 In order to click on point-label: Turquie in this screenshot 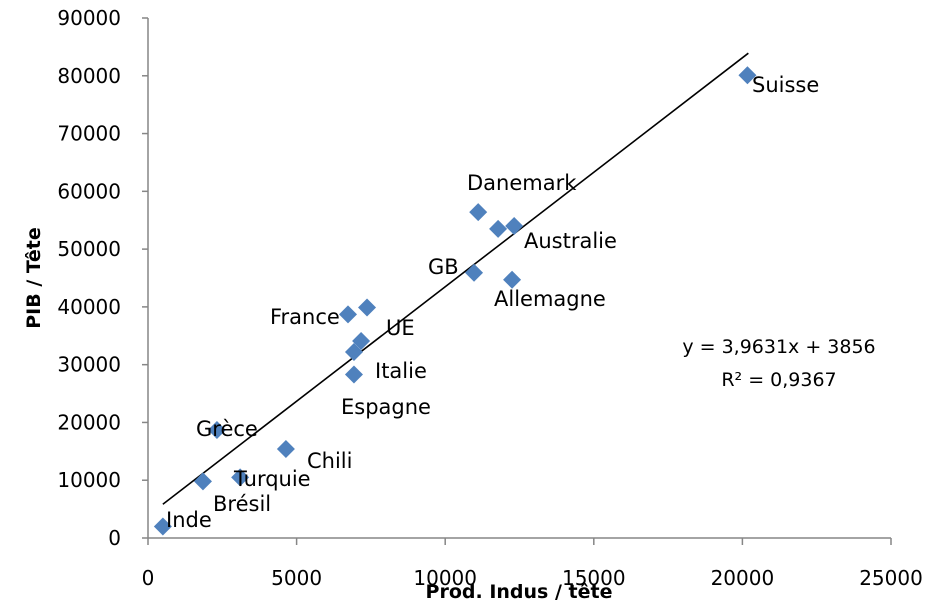, I will do `click(272, 479)`.